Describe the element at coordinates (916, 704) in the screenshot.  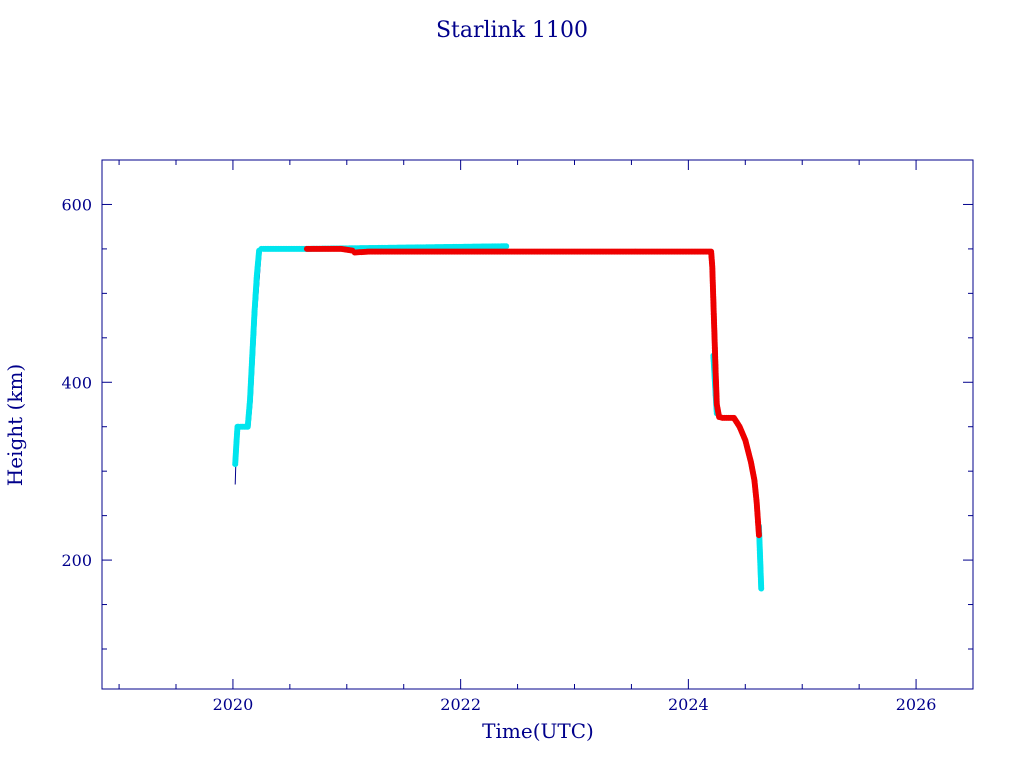
I see `x-tick-label: 2026` at that location.